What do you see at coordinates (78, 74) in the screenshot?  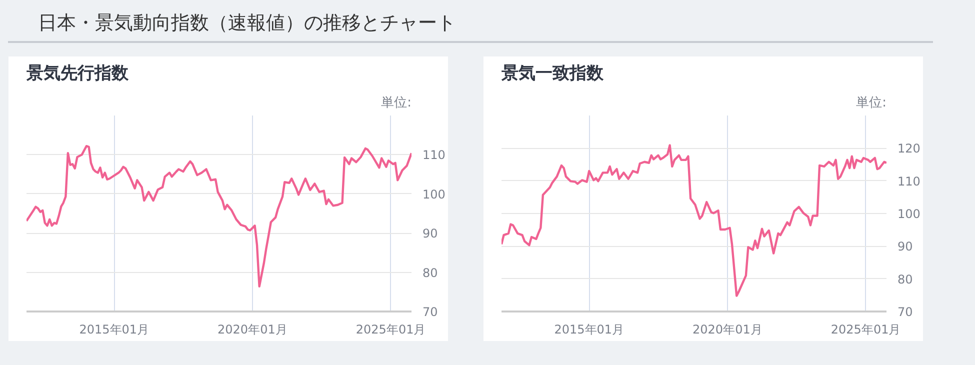 I see `chart-title: 景気先行指数` at bounding box center [78, 74].